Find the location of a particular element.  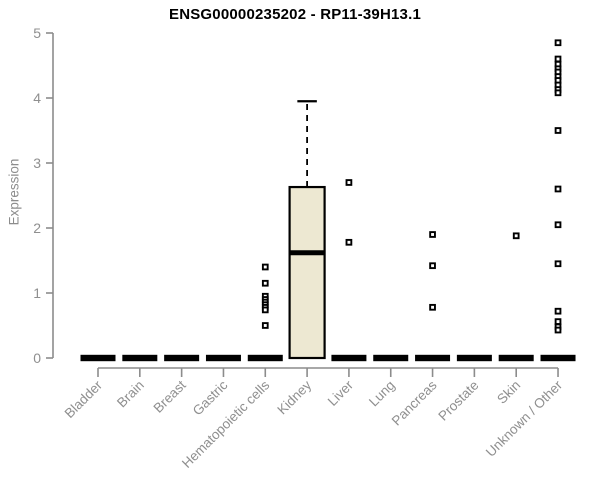

box-bladder is located at coordinates (98, 358).